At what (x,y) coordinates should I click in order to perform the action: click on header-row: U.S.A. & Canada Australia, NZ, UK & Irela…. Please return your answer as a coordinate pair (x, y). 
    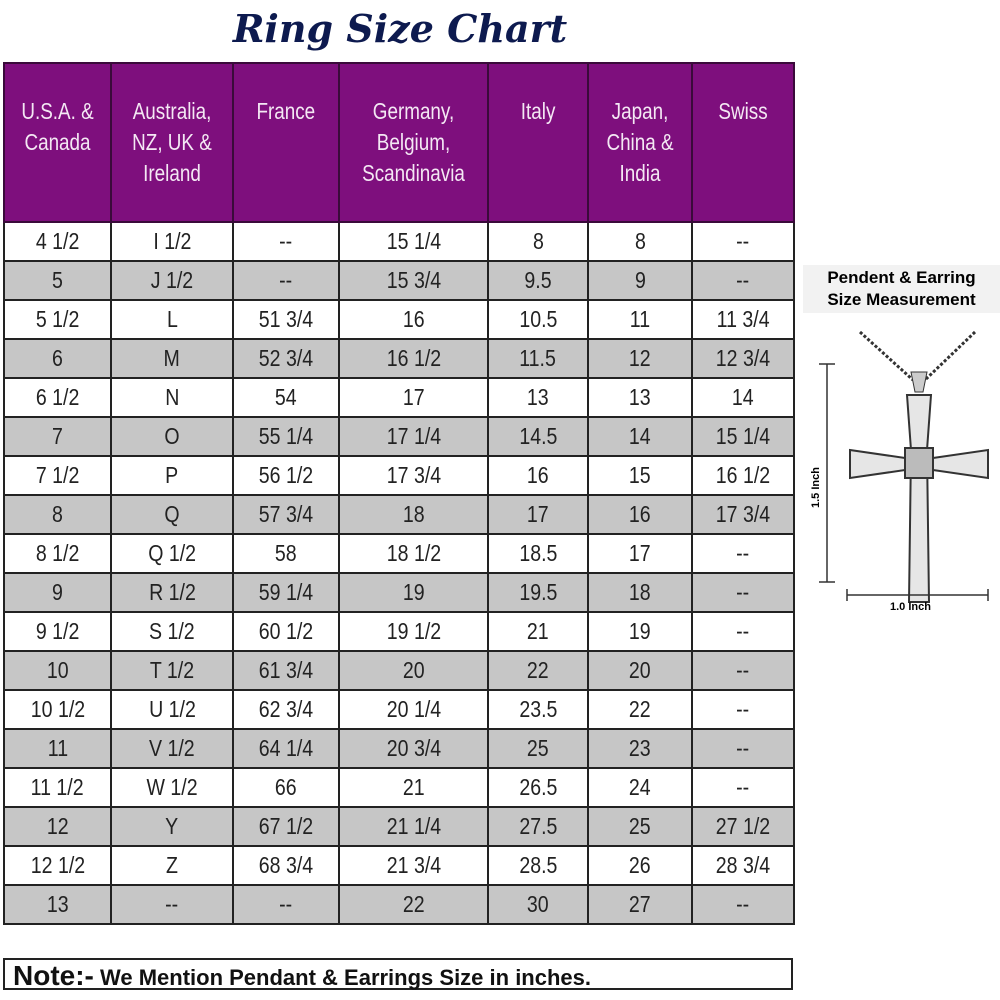
    Looking at the image, I should click on (399, 142).